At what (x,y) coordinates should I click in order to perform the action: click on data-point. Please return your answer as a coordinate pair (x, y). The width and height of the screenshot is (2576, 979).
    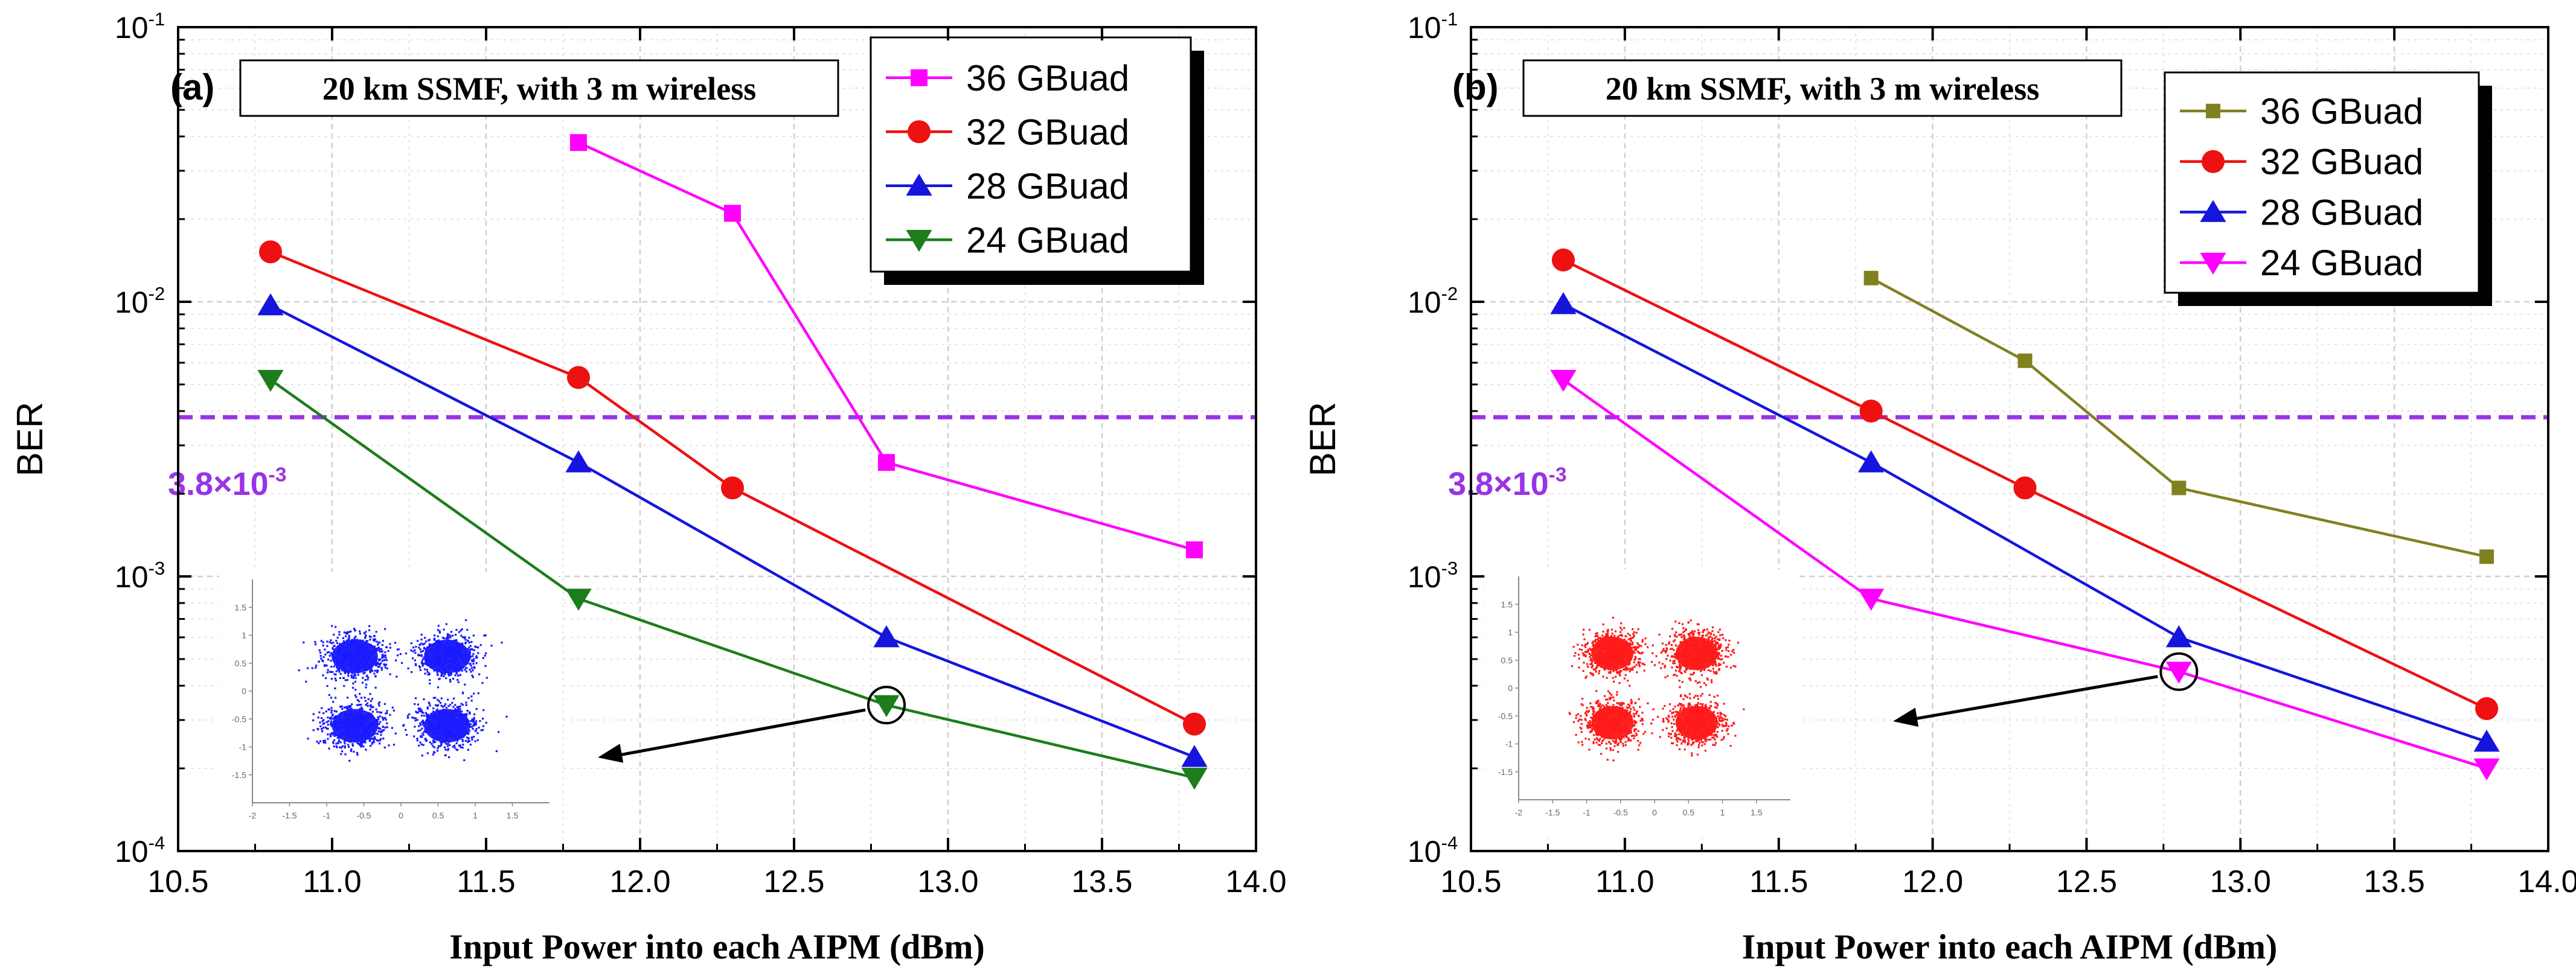
    Looking at the image, I should click on (732, 488).